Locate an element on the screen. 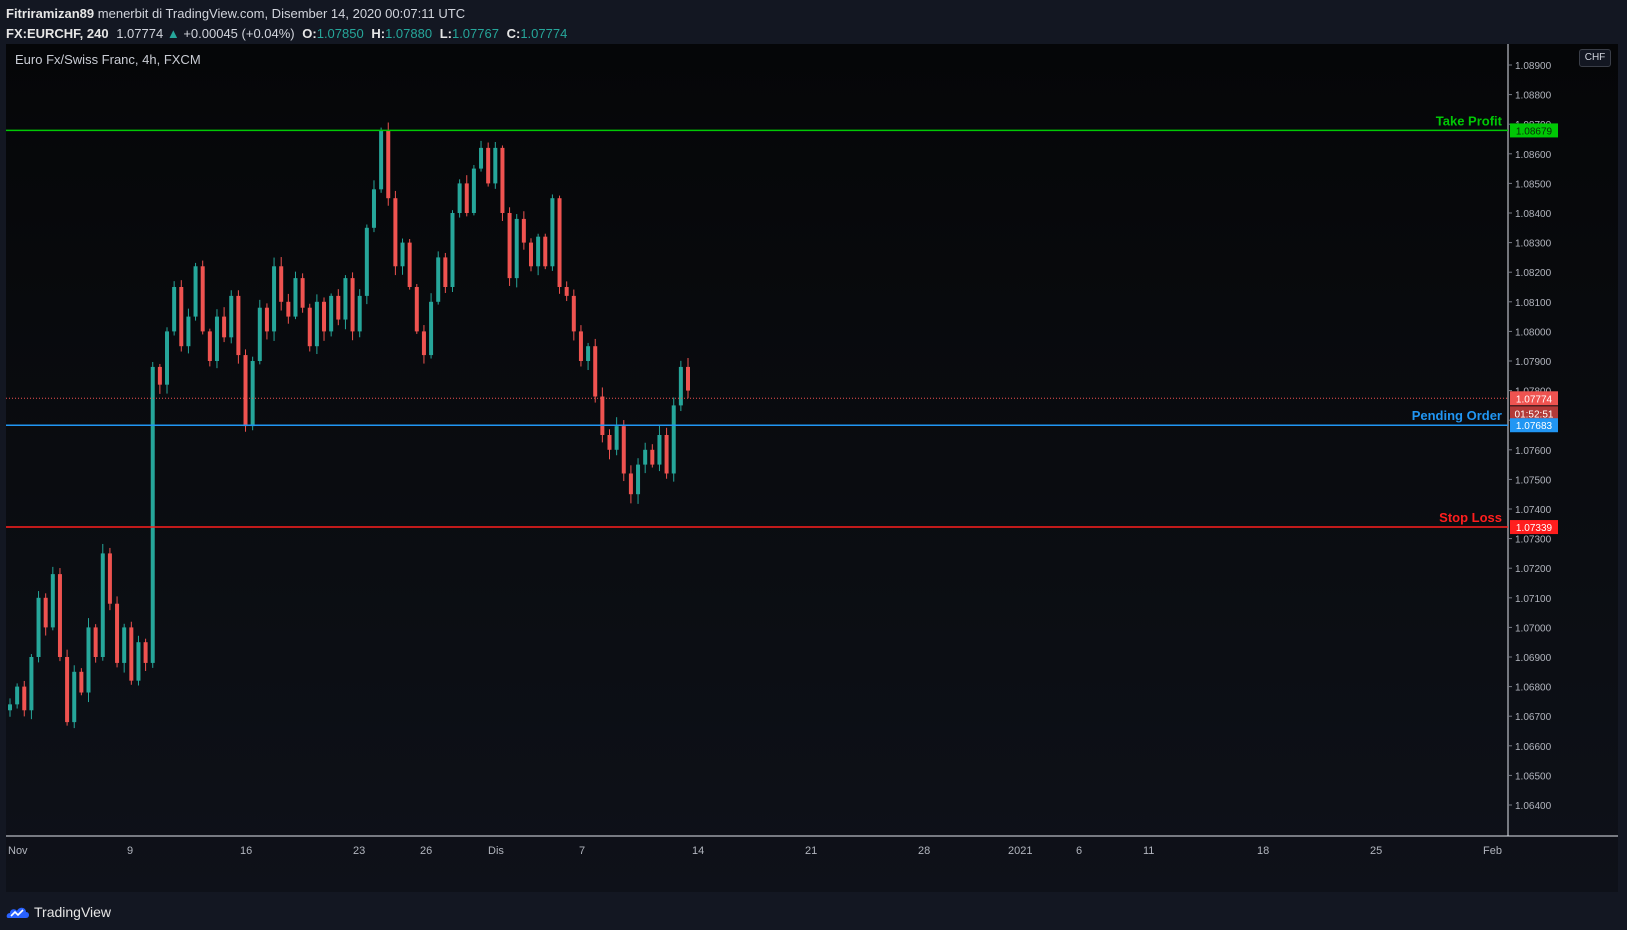 Image resolution: width=1627 pixels, height=930 pixels. tradingview-cloud-icon is located at coordinates (18, 912).